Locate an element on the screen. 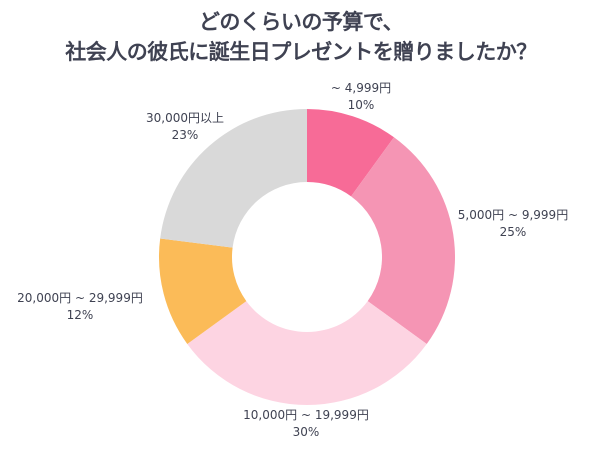  slice-percent: 30% is located at coordinates (306, 432).